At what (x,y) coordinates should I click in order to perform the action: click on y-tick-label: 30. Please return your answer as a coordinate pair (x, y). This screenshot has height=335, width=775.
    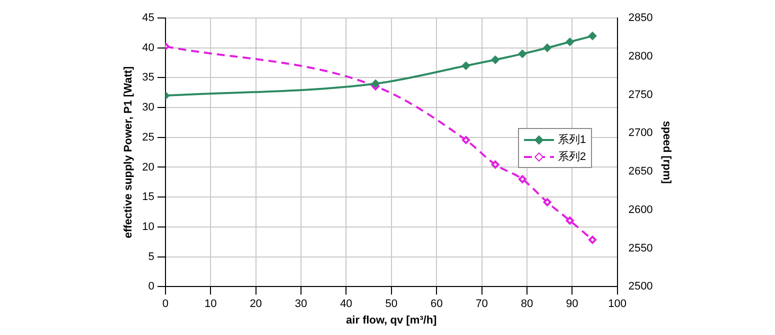
    Looking at the image, I should click on (148, 108).